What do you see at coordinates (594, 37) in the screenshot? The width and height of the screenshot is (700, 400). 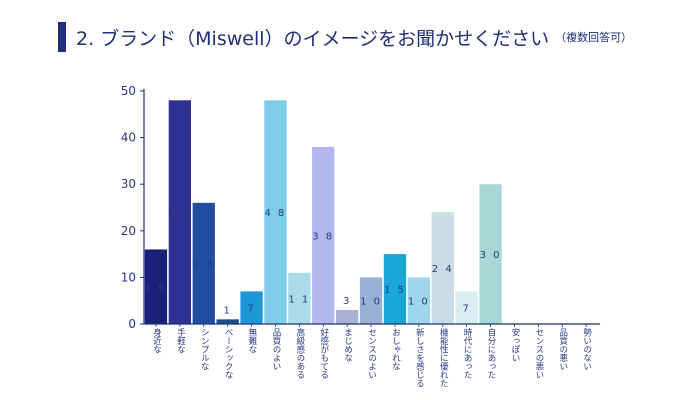 I see `page-subtitle: （複数回答可）` at bounding box center [594, 37].